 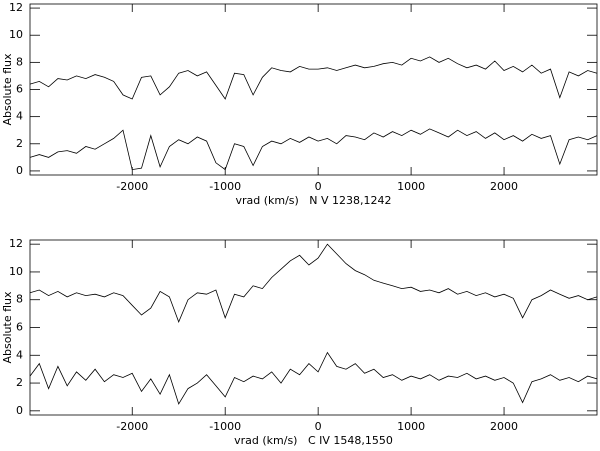 What do you see at coordinates (313, 440) in the screenshot?
I see `x-axis-label: vrad (km/s) C IV 1548,1550` at bounding box center [313, 440].